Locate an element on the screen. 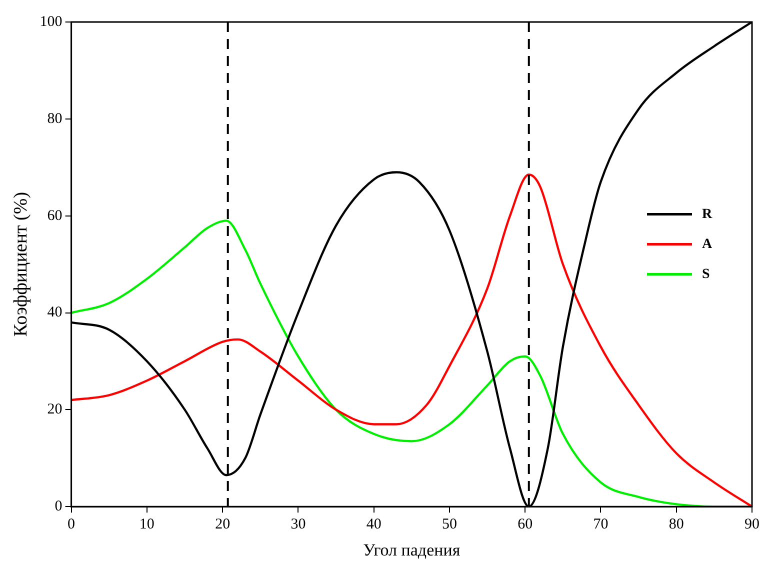 Image resolution: width=766 pixels, height=569 pixels. y-tick-label: 100 is located at coordinates (51, 22).